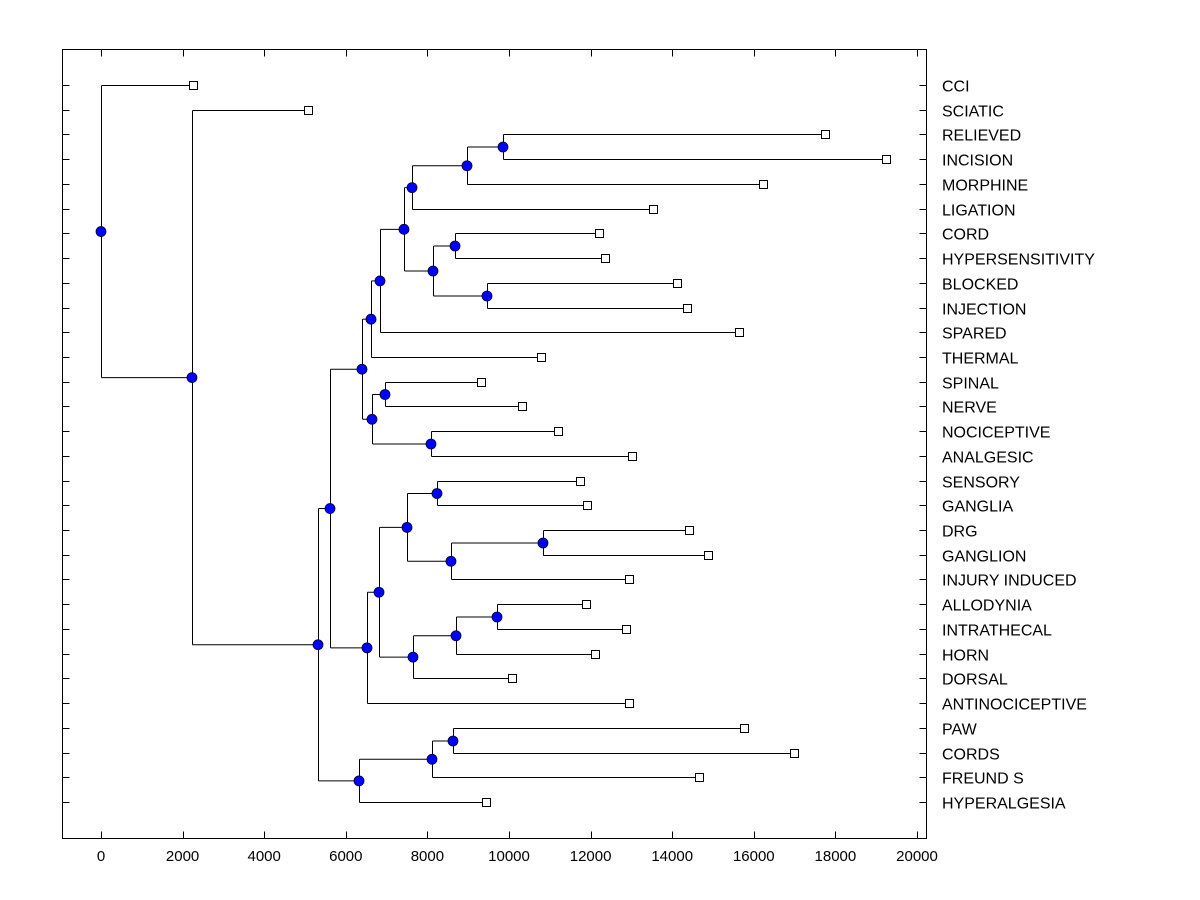  Describe the element at coordinates (1009, 581) in the screenshot. I see `leaf-label: INJURY INDUCED` at that location.